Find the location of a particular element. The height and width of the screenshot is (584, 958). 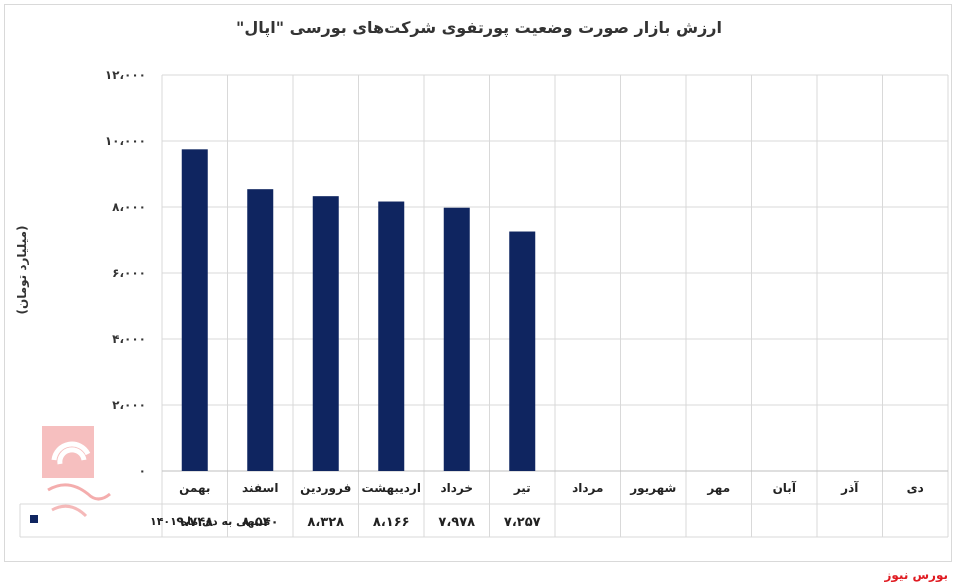

y-tick-labels: ۱۲،۰۰۰ ۱۰،۰۰۰ ۸،۰۰۰ ۶،۰۰۰ ۴،۰۰۰ ۲،۰۰۰ ۰ is located at coordinates (125, 273).